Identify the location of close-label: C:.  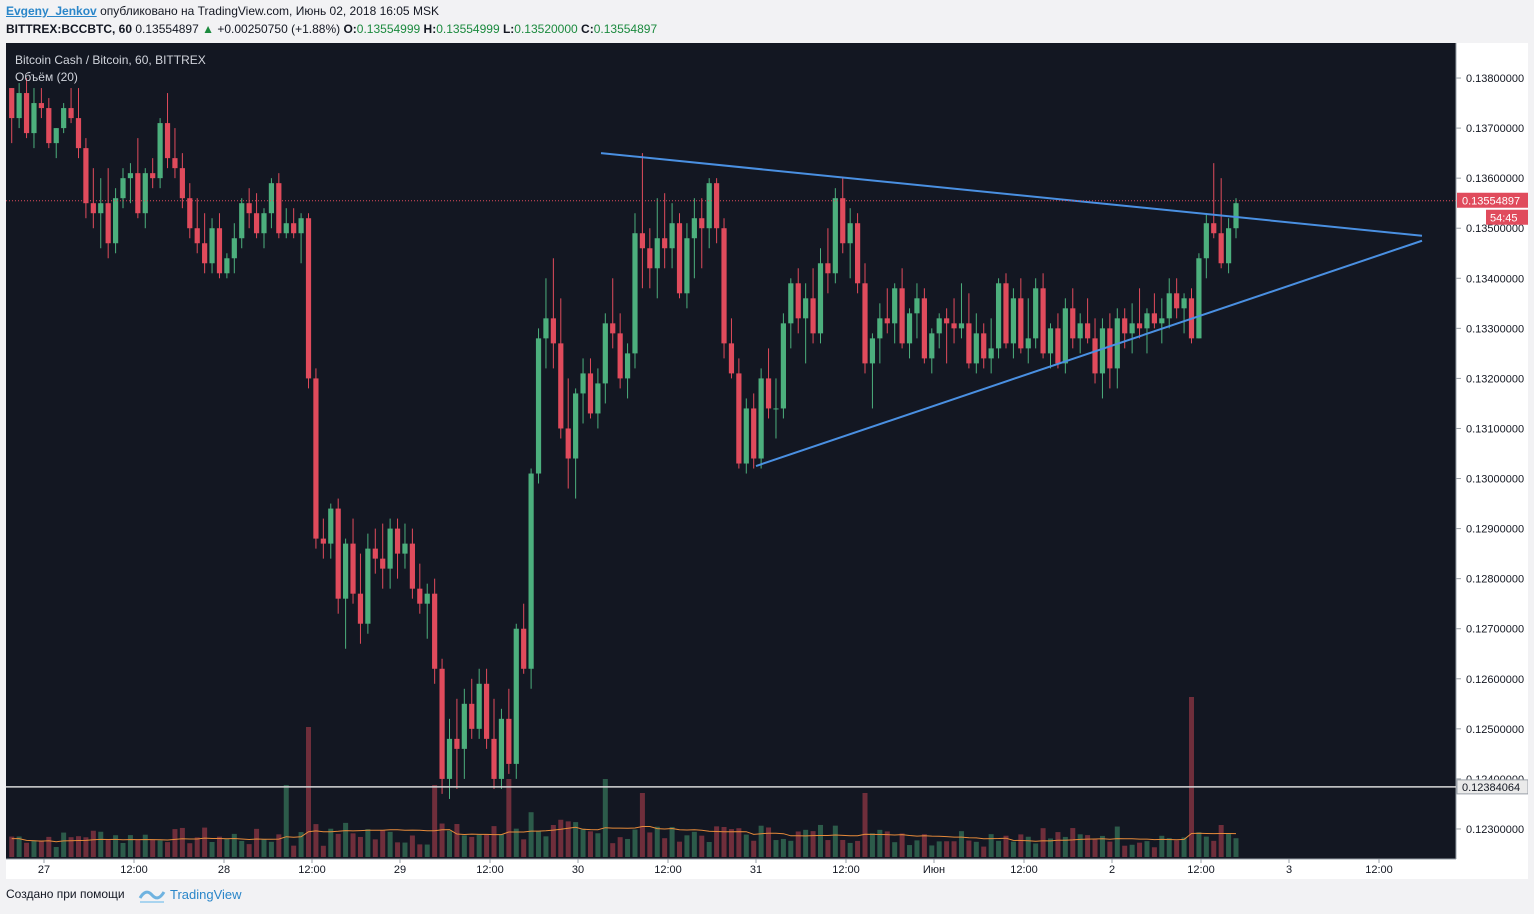
(587, 29).